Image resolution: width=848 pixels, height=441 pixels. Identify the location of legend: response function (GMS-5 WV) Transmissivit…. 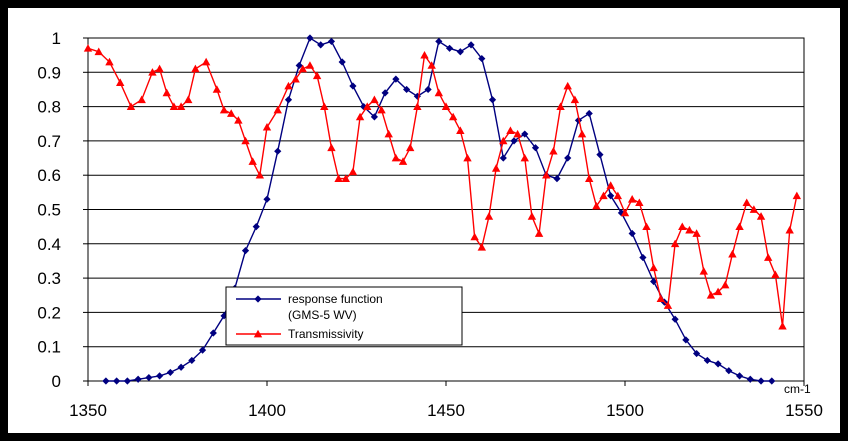
(344, 316).